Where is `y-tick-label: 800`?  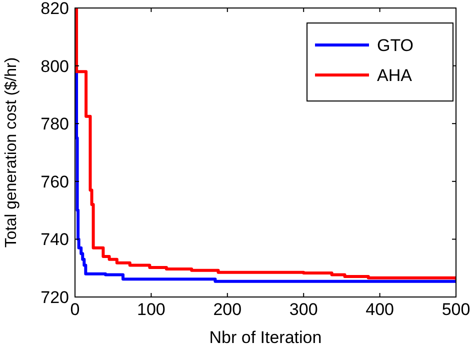
y-tick-label: 800 is located at coordinates (54, 66).